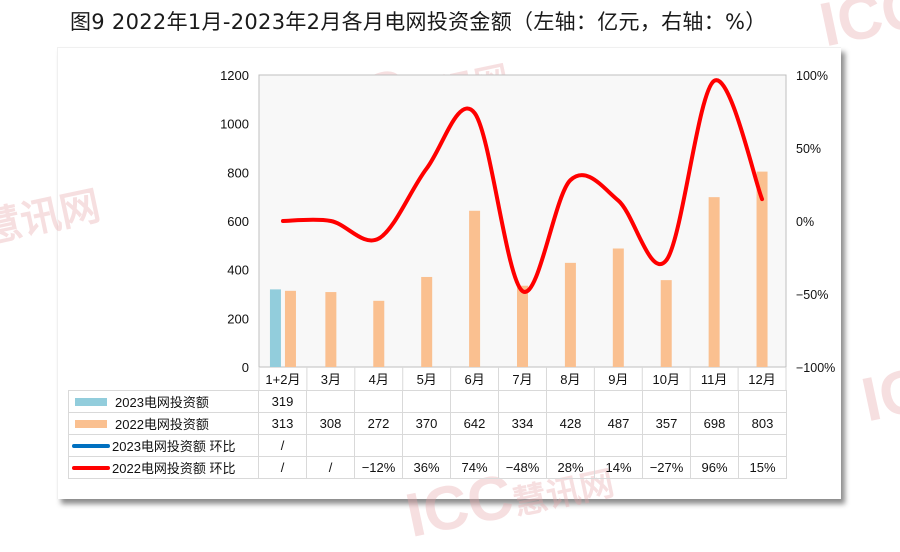  I want to click on legend-cell: 2022电网投资额, so click(163, 423).